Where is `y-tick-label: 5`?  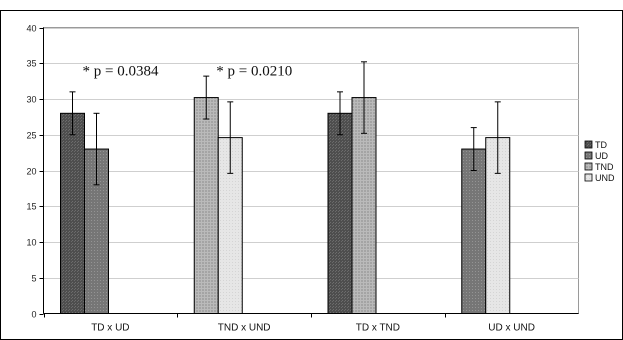
y-tick-label: 5 is located at coordinates (33, 279).